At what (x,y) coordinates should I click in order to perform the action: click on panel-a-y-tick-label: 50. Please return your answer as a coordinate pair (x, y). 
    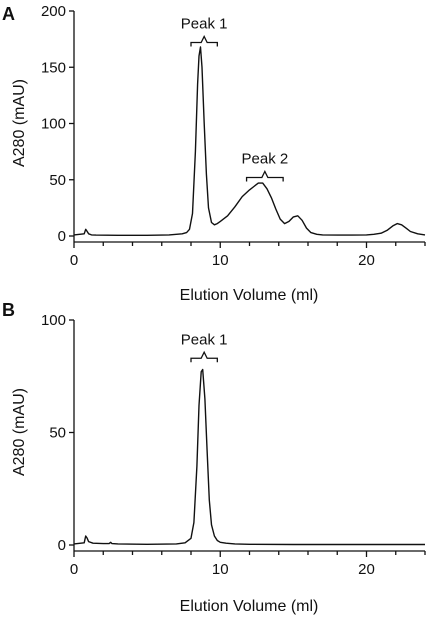
    Looking at the image, I should click on (57, 180).